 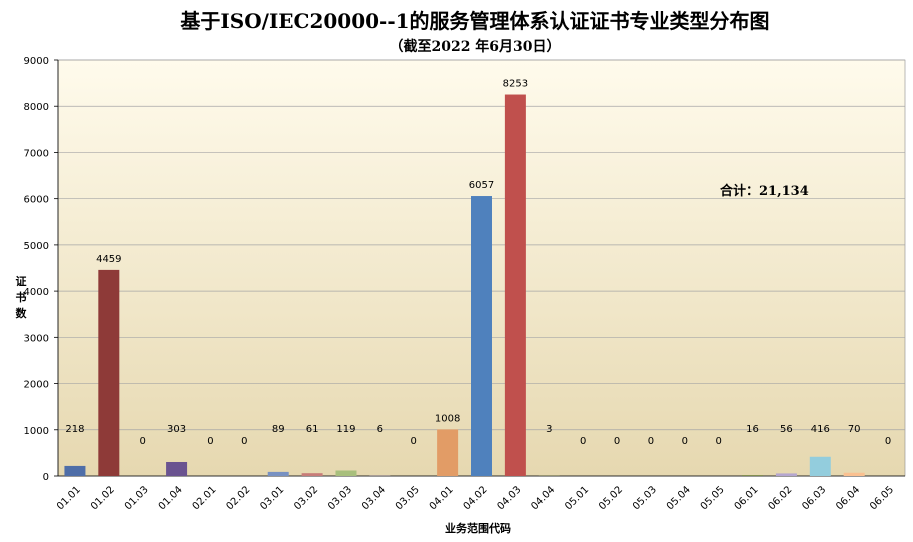 I want to click on data-label: 6, so click(x=380, y=429).